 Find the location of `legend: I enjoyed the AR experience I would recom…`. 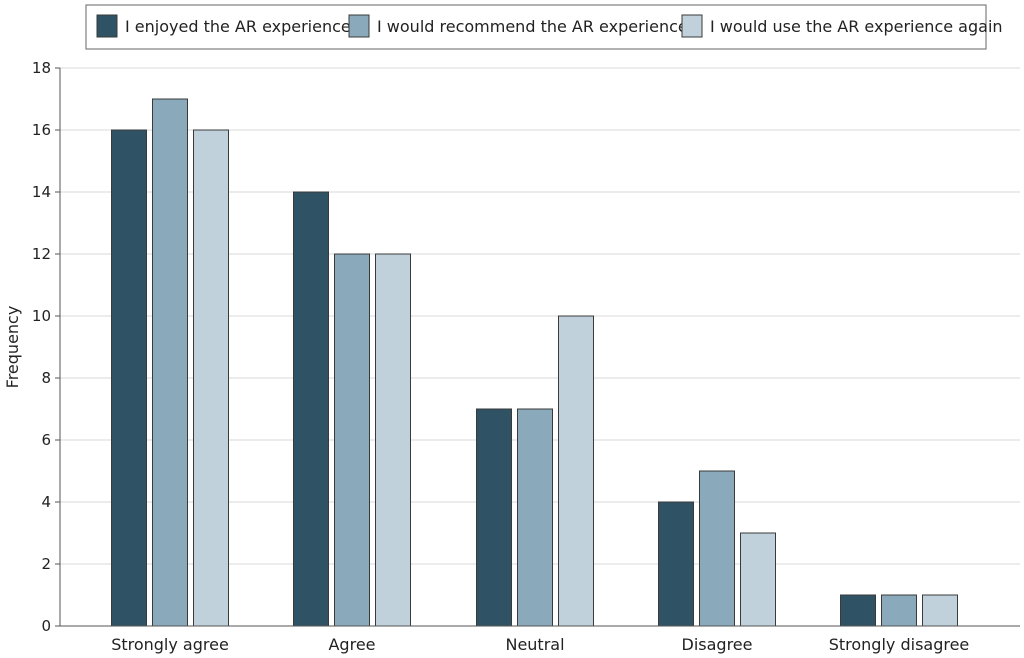

legend: I enjoyed the AR experience I would recom… is located at coordinates (544, 27).